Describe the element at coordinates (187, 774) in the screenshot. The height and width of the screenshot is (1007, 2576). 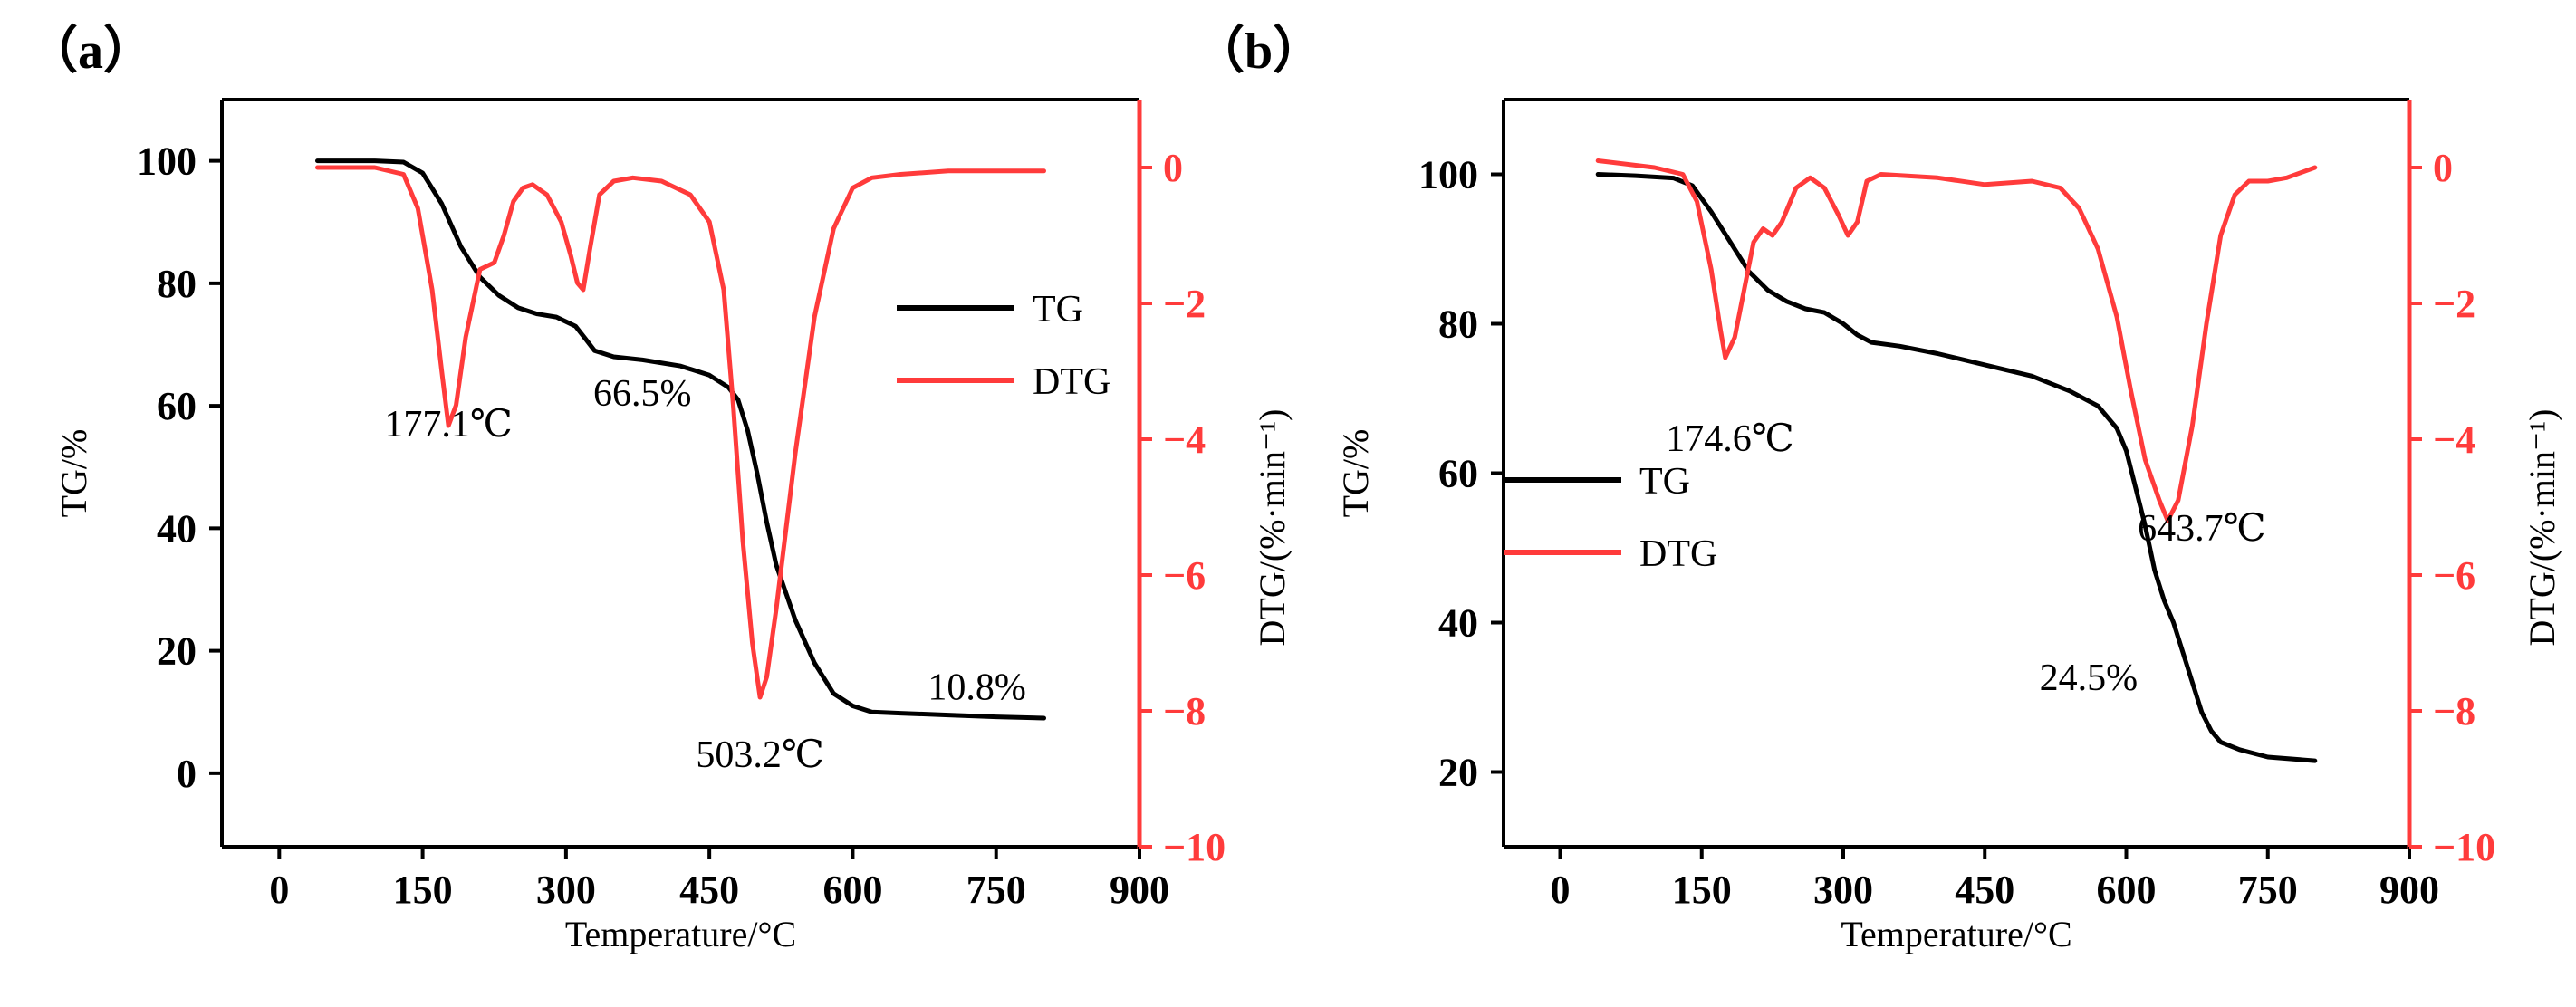
I see `y-tick-label: 0` at that location.